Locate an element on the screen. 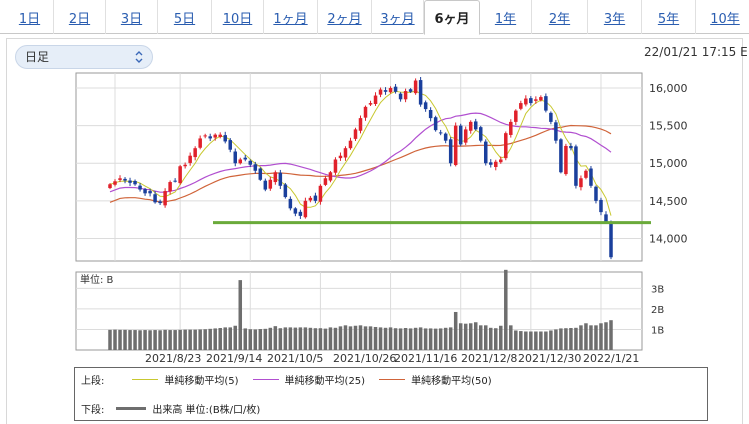 The image size is (749, 424). legend-upper-row: 上段: 単純移動平均(5) 単純移動平均(25) 単純移動平均(50) is located at coordinates (293, 379).